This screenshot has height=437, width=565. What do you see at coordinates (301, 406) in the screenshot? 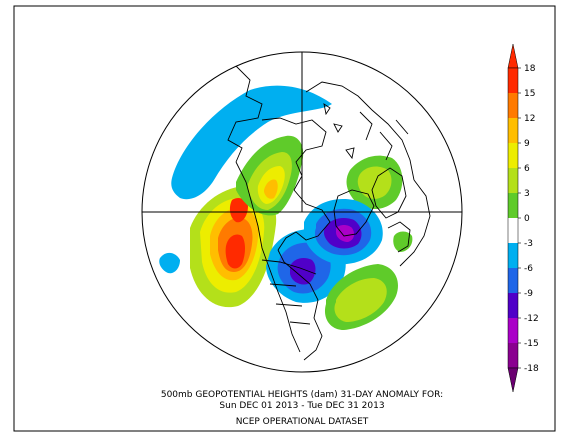
I see `caption-line2: Sun DEC 01 2013 - Tue DEC 31 2013` at bounding box center [301, 406].